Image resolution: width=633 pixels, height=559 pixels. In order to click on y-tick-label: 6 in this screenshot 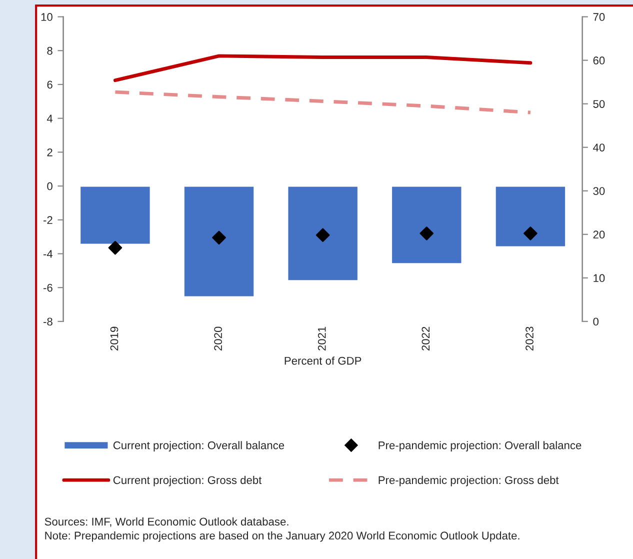, I will do `click(49, 84)`.